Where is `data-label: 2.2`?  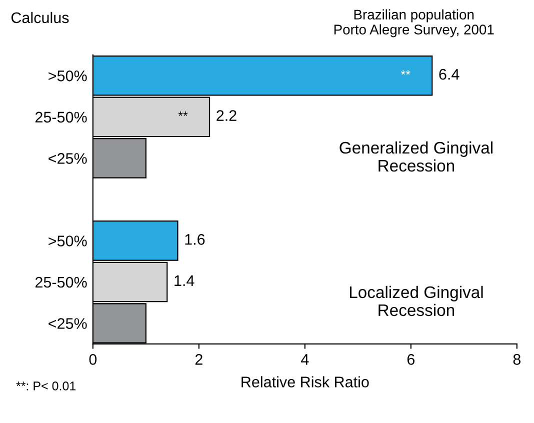 data-label: 2.2 is located at coordinates (226, 115).